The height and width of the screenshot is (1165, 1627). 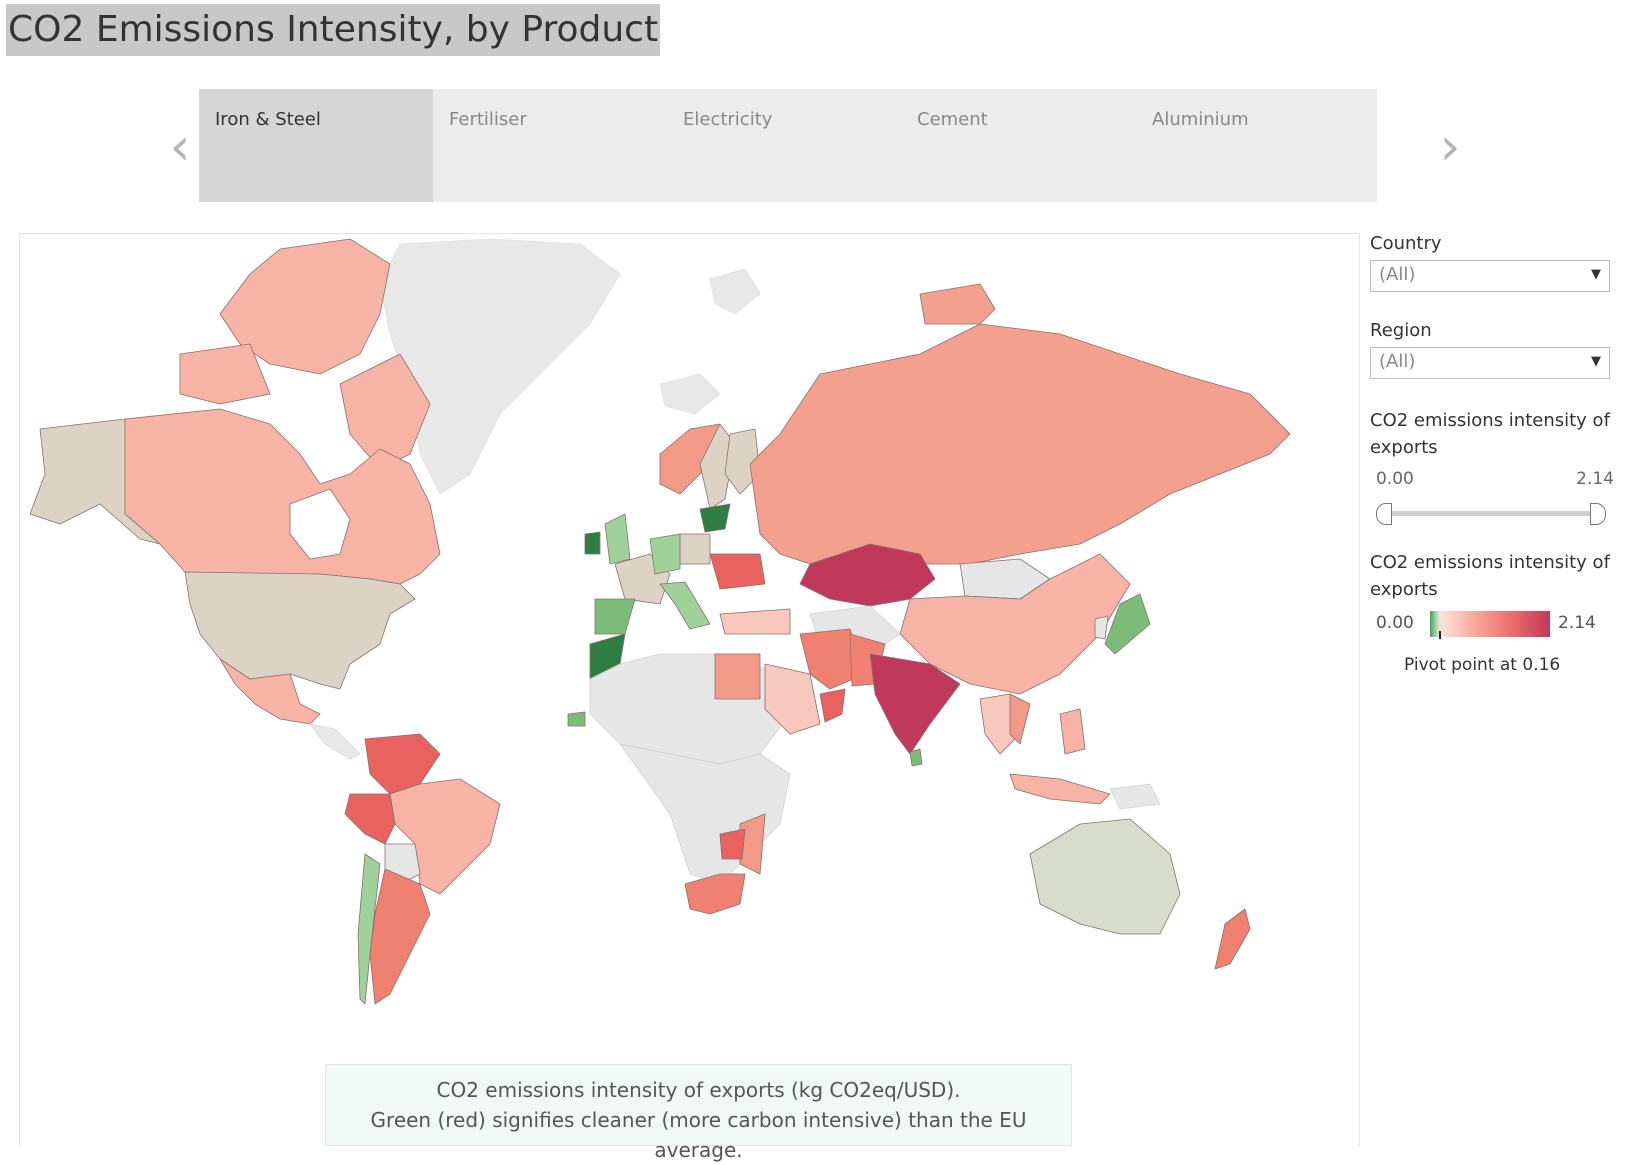 What do you see at coordinates (1406, 243) in the screenshot?
I see `country-filter-label: Country` at bounding box center [1406, 243].